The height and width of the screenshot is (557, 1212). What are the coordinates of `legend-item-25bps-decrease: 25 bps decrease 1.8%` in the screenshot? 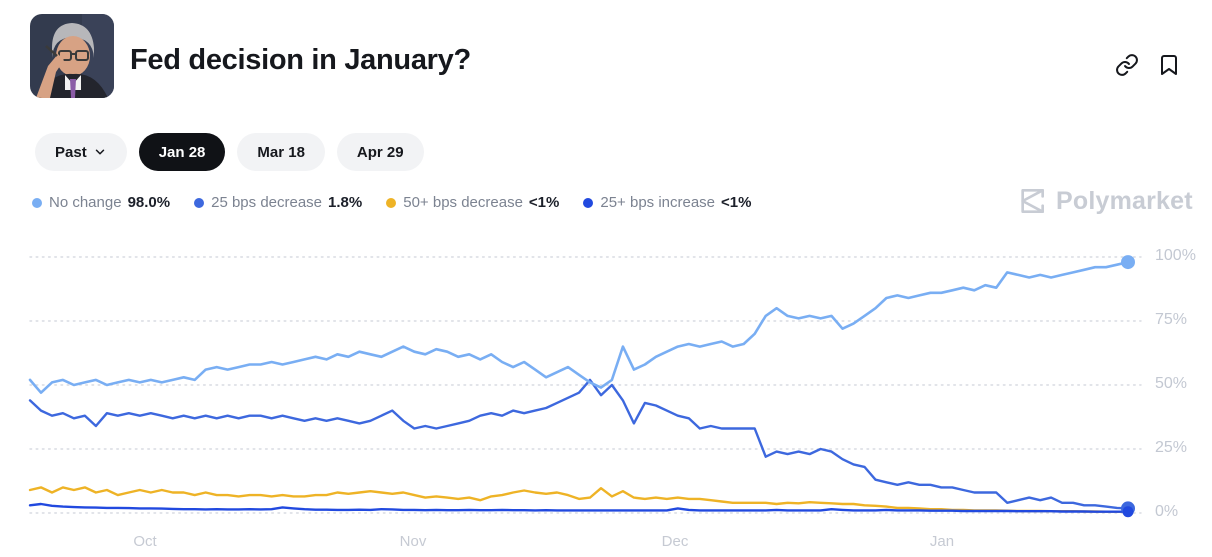 It's located at (278, 202).